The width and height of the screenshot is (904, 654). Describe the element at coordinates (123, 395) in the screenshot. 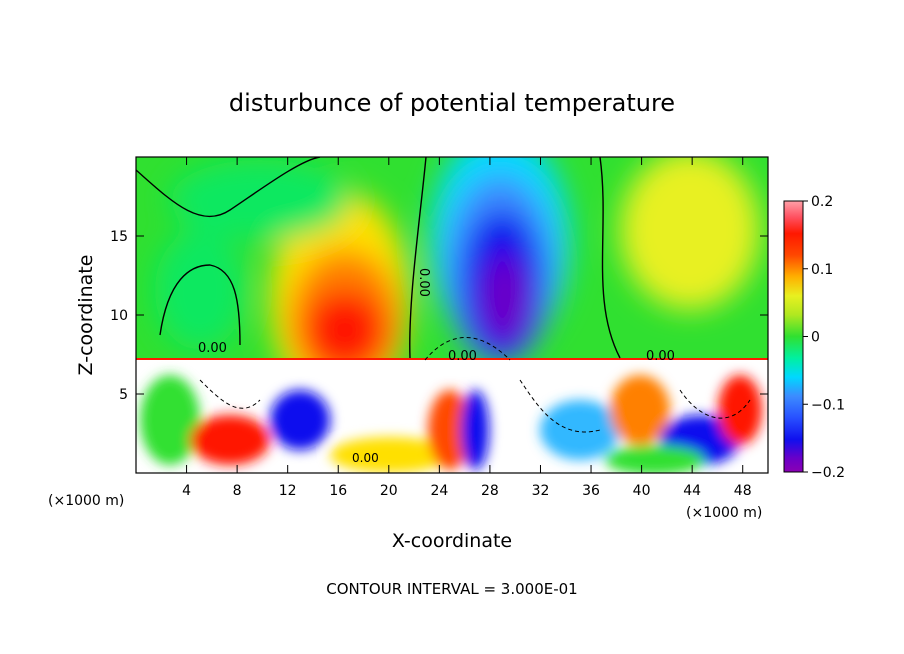

I see `y-tick-label: 5` at that location.